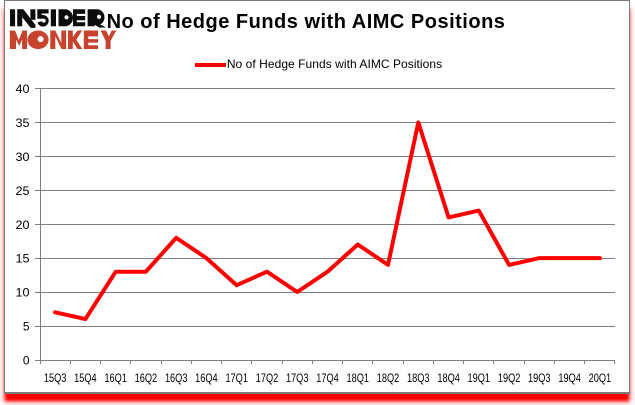 The image size is (635, 405). I want to click on svg-text: 10, so click(23, 293).